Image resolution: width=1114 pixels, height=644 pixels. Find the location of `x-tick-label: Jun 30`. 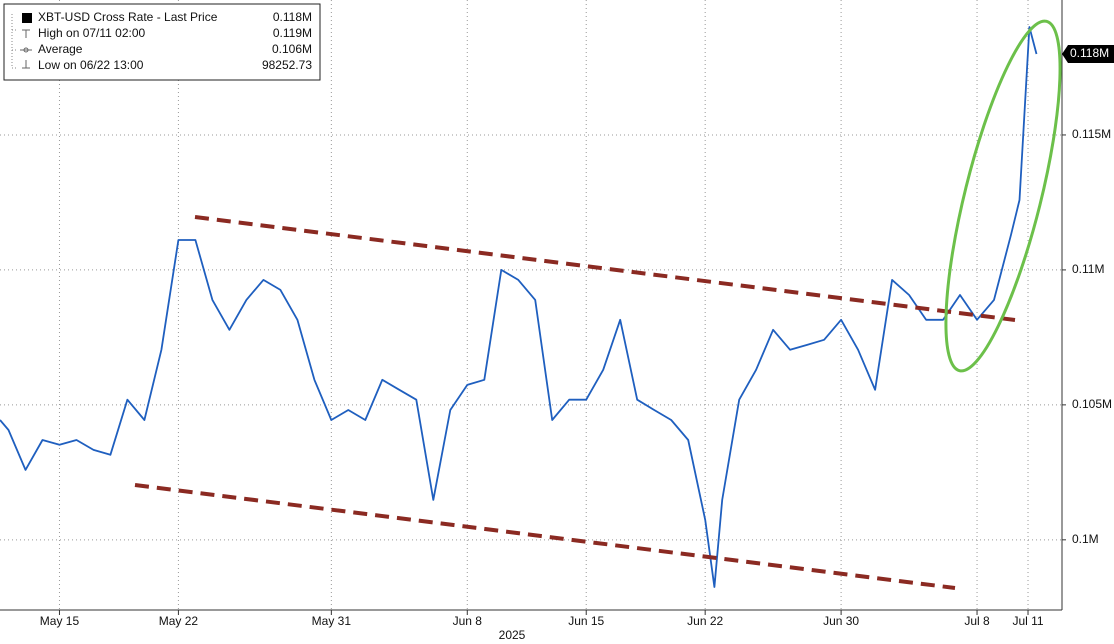

x-tick-label: Jun 30 is located at coordinates (841, 621).